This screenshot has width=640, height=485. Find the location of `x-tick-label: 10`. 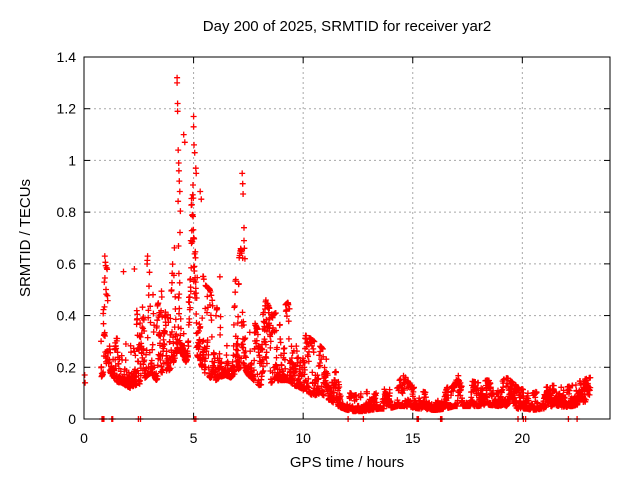

x-tick-label: 10 is located at coordinates (303, 438).